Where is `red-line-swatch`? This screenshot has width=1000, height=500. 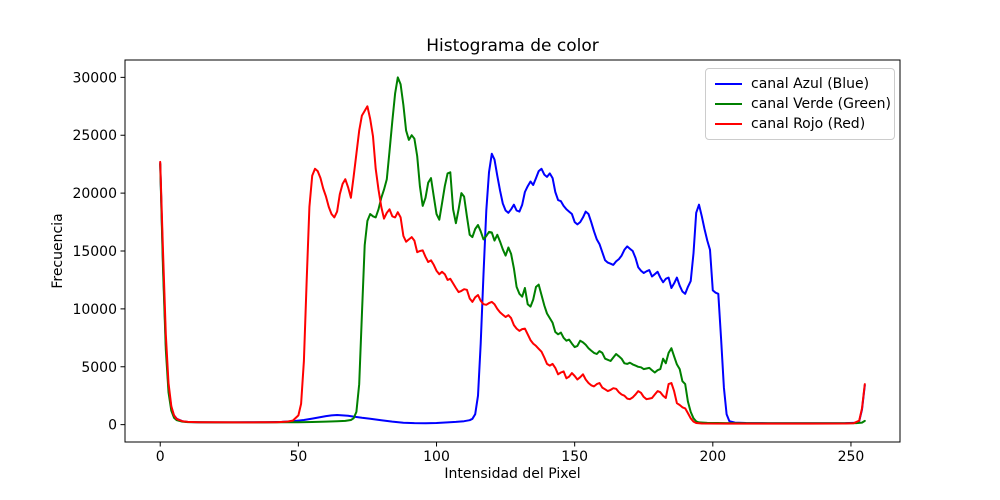 red-line-swatch is located at coordinates (728, 124).